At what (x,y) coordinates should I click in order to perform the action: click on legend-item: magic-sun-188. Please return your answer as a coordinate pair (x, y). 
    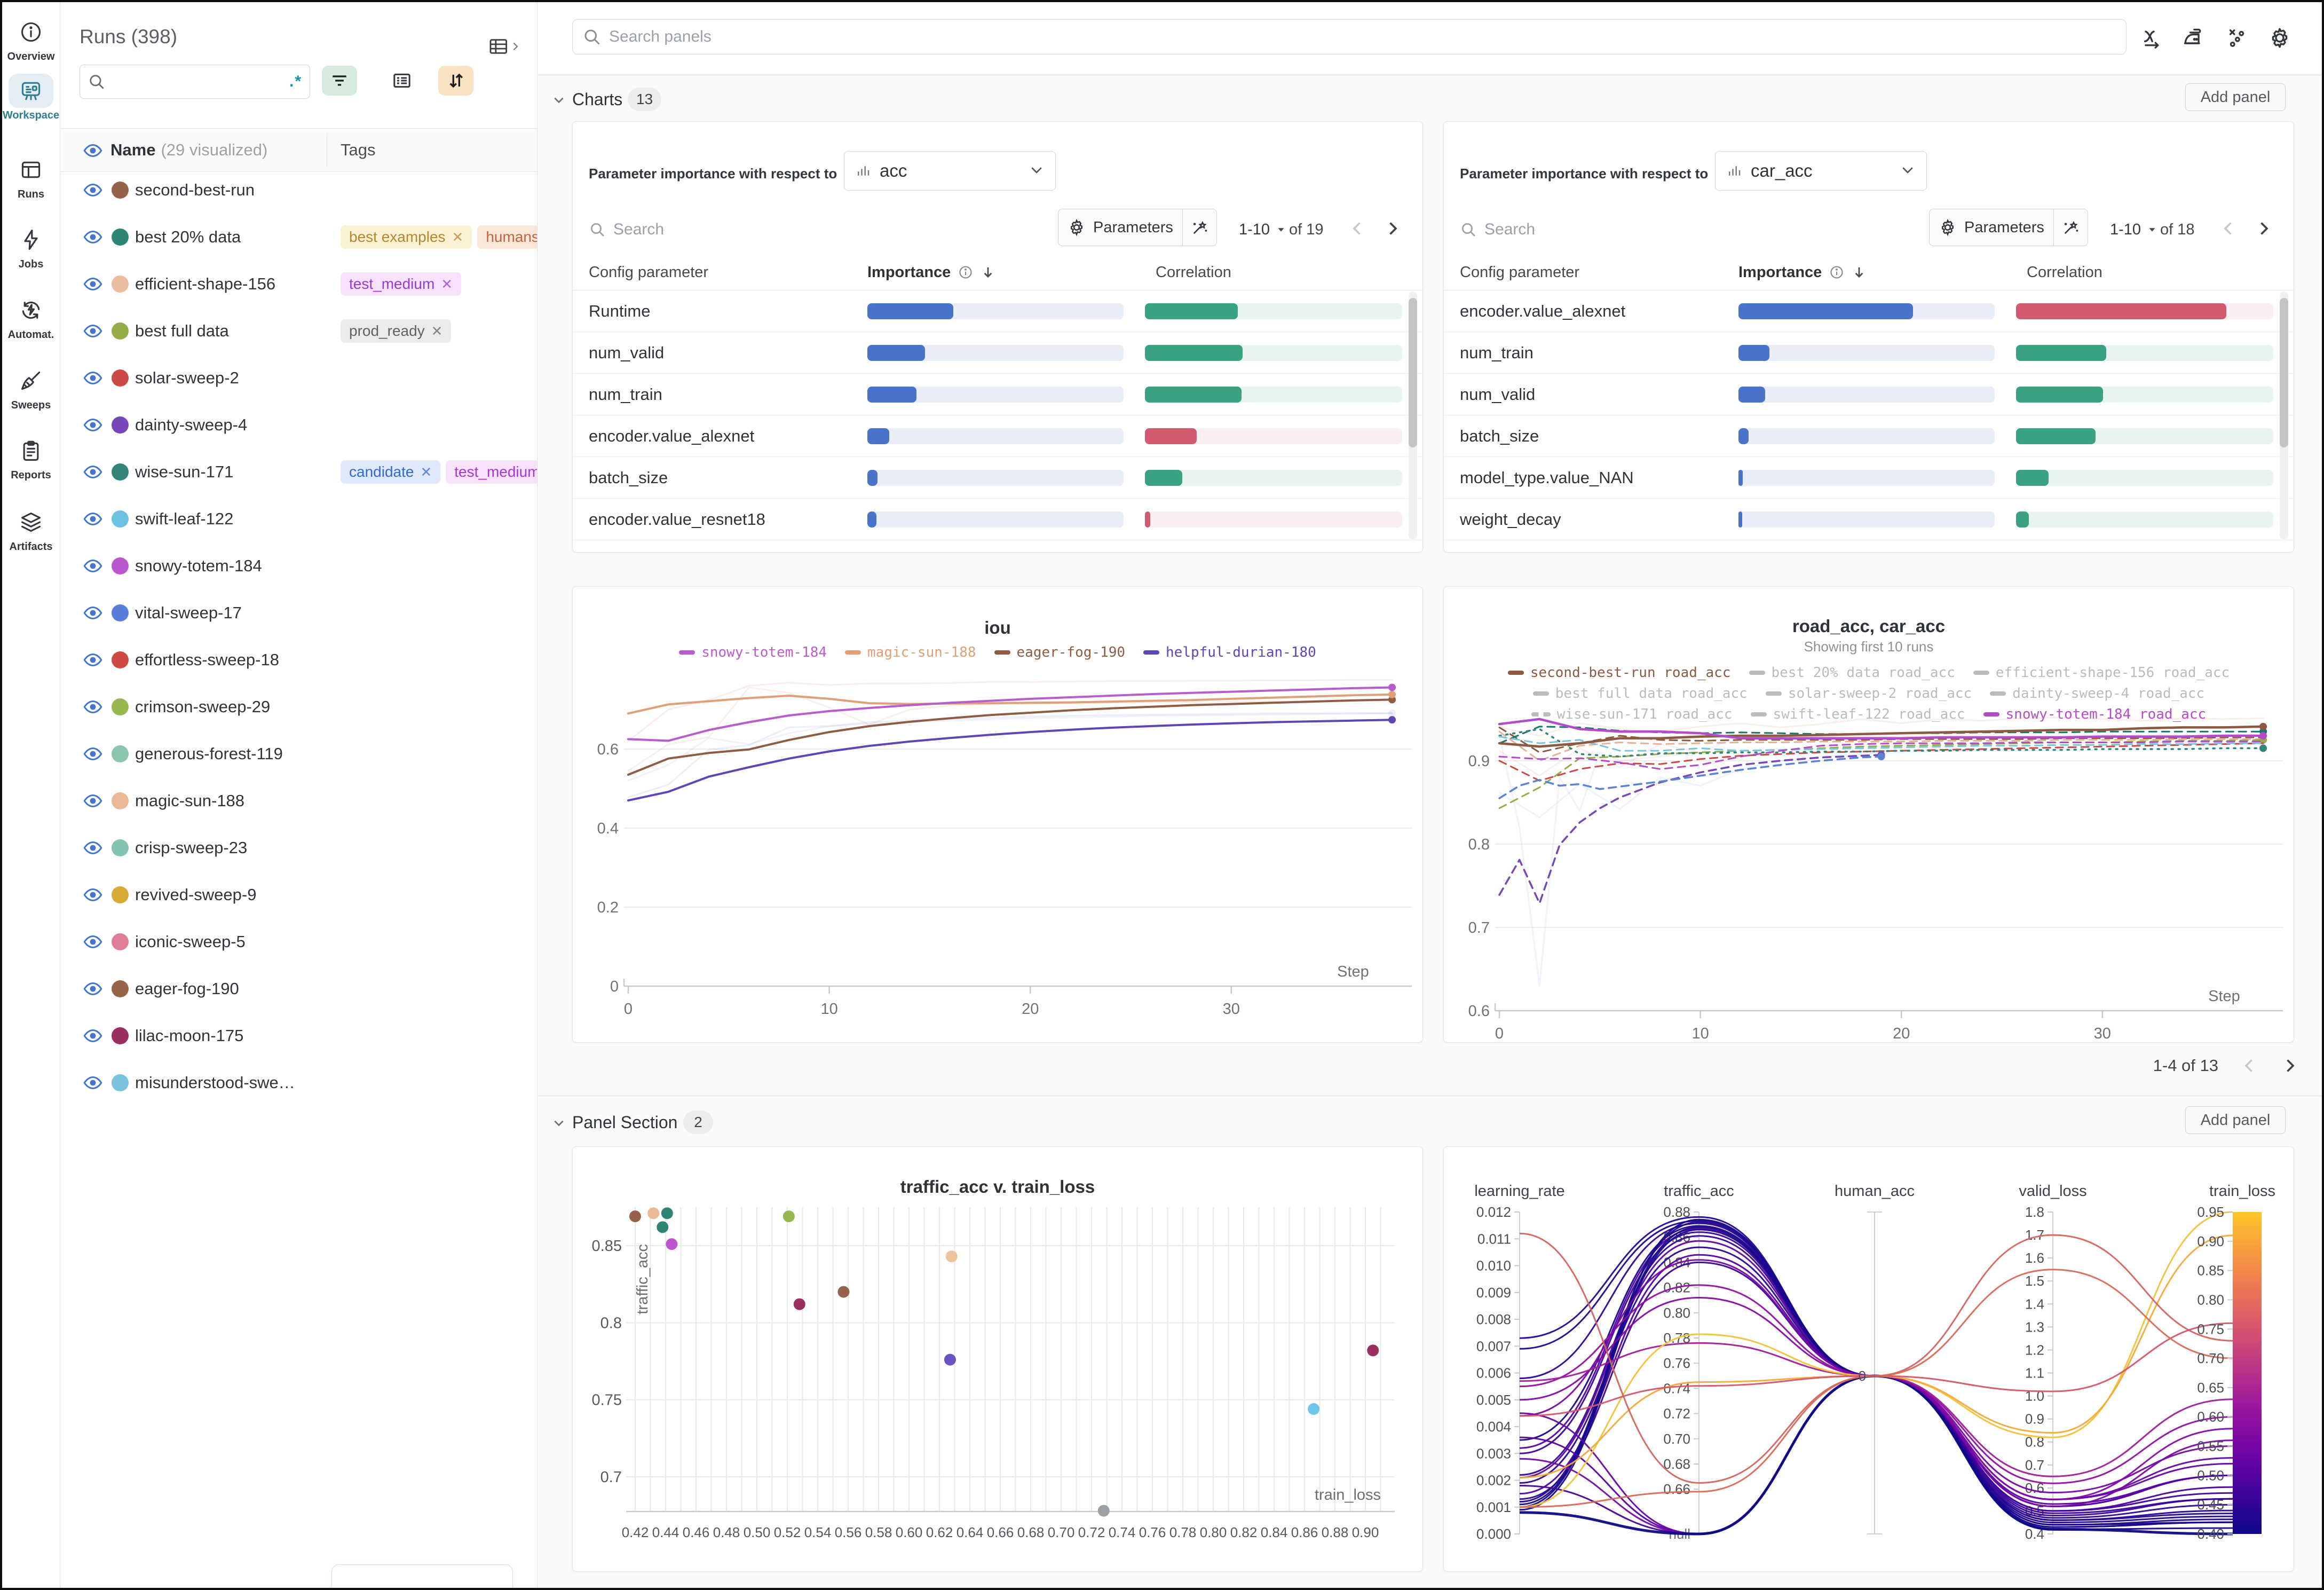
    Looking at the image, I should click on (910, 652).